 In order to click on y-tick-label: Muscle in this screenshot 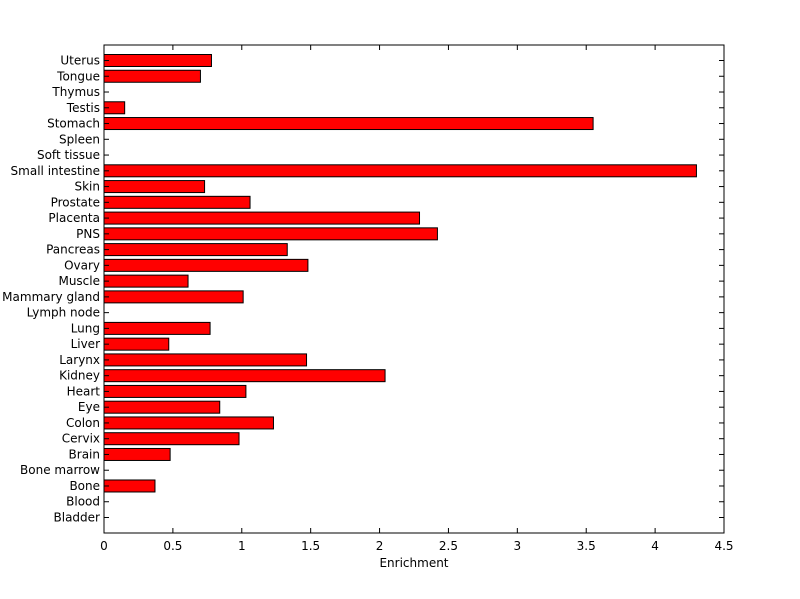, I will do `click(79, 281)`.